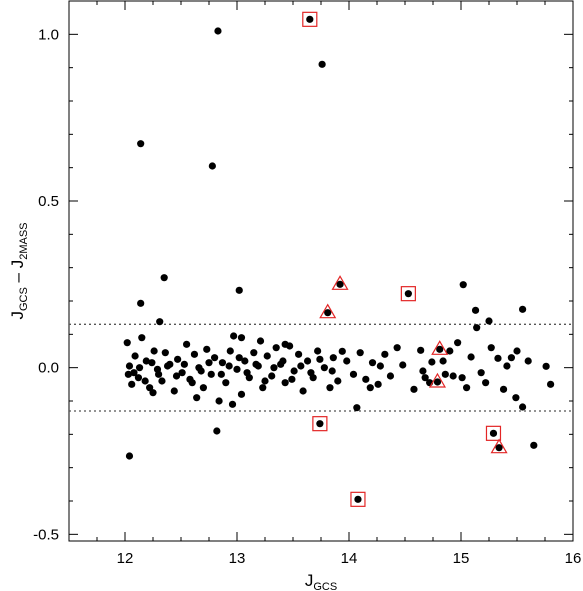 This screenshot has height=591, width=583. Describe the element at coordinates (24, 299) in the screenshot. I see `y-label-subscript: GCS` at that location.